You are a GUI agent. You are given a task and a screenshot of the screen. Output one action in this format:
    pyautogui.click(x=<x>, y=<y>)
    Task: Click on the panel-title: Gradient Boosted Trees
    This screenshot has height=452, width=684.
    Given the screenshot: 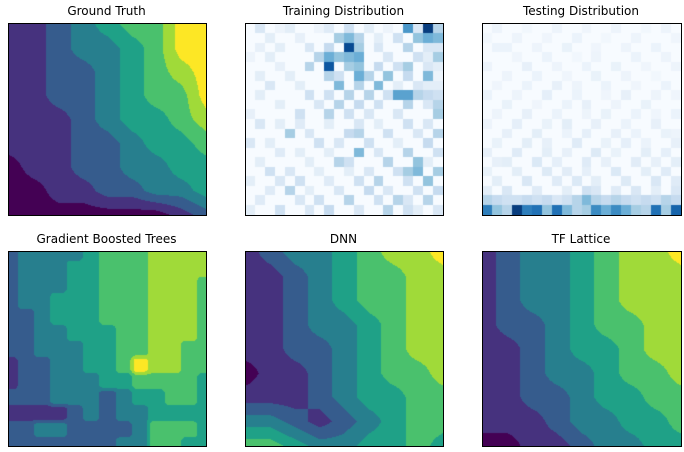 What is the action you would take?
    pyautogui.click(x=106, y=239)
    